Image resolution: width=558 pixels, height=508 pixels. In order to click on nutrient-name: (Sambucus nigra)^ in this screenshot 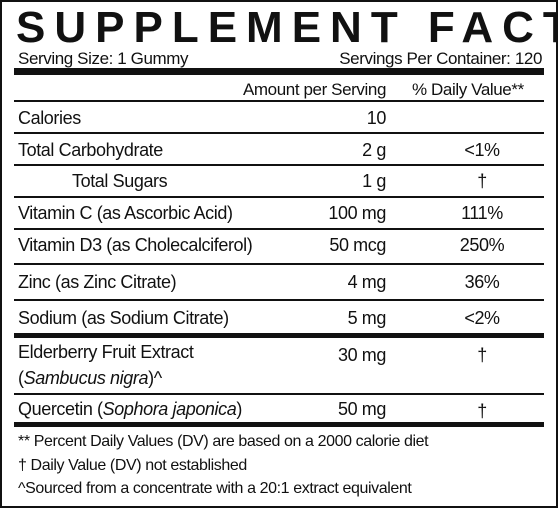, I will do `click(90, 378)`.